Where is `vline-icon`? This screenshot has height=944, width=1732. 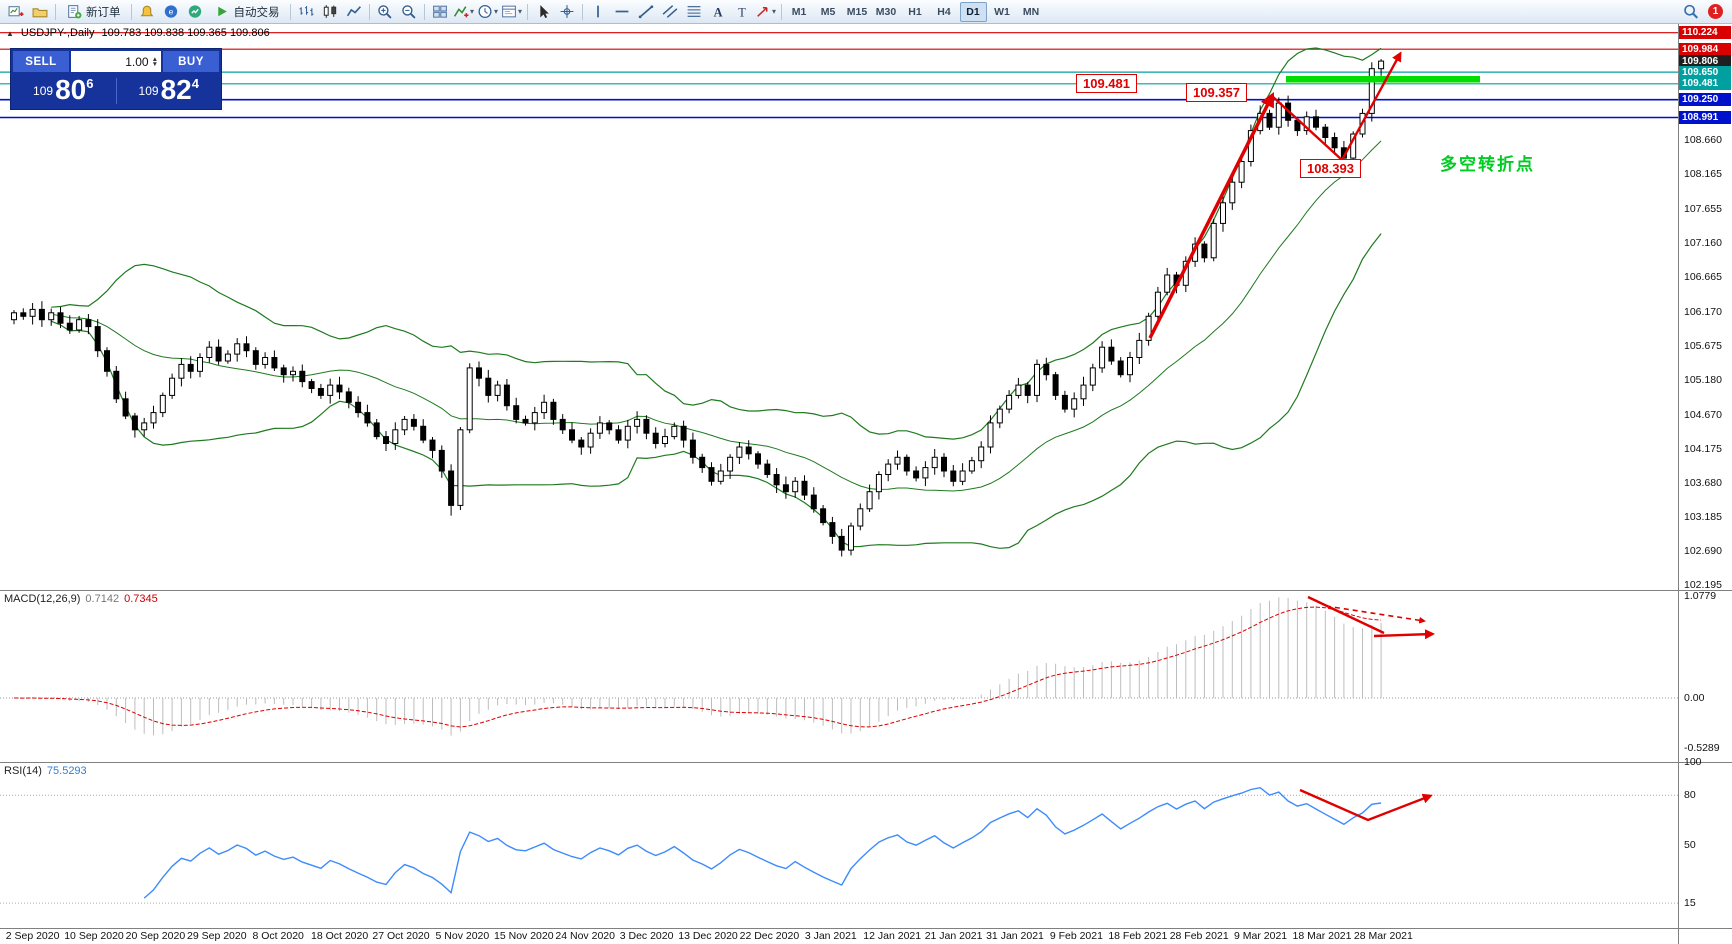 vline-icon is located at coordinates (598, 11).